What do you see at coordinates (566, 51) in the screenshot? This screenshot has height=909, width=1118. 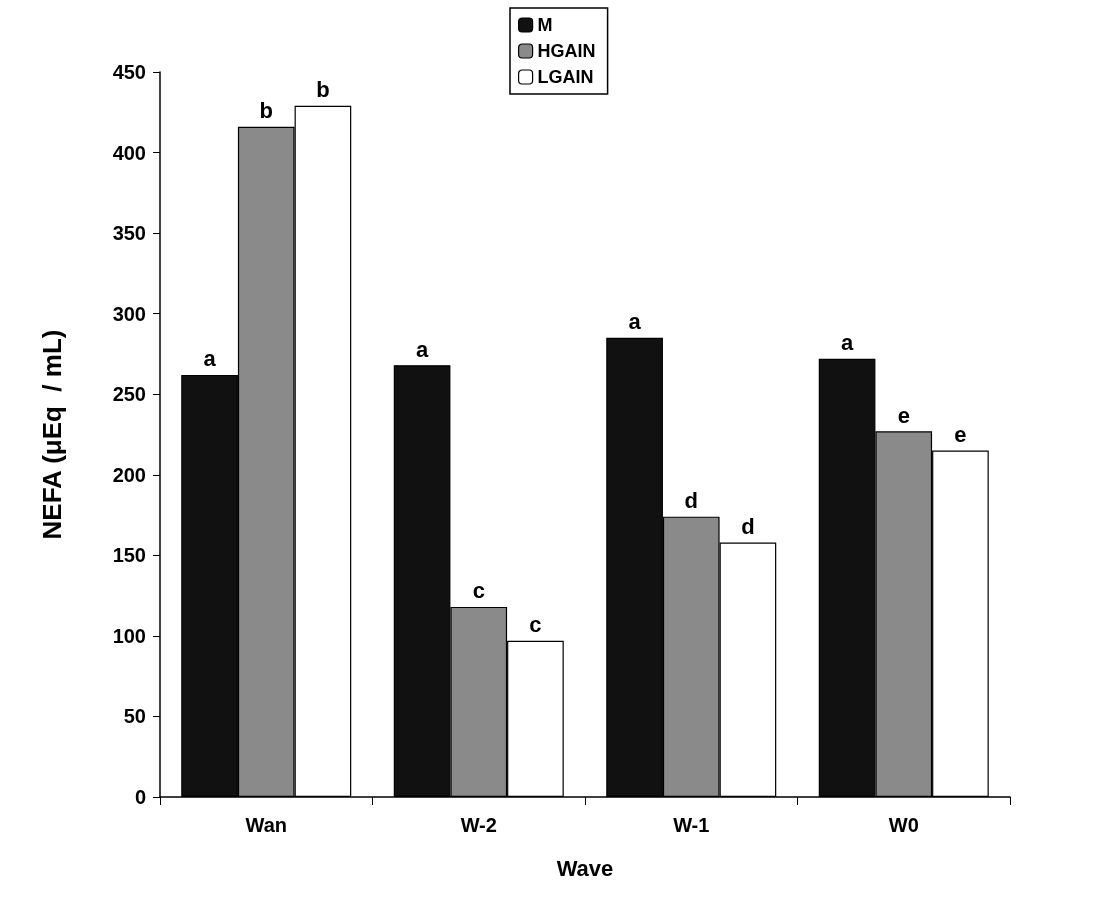 I see `legend-label: HGAIN` at bounding box center [566, 51].